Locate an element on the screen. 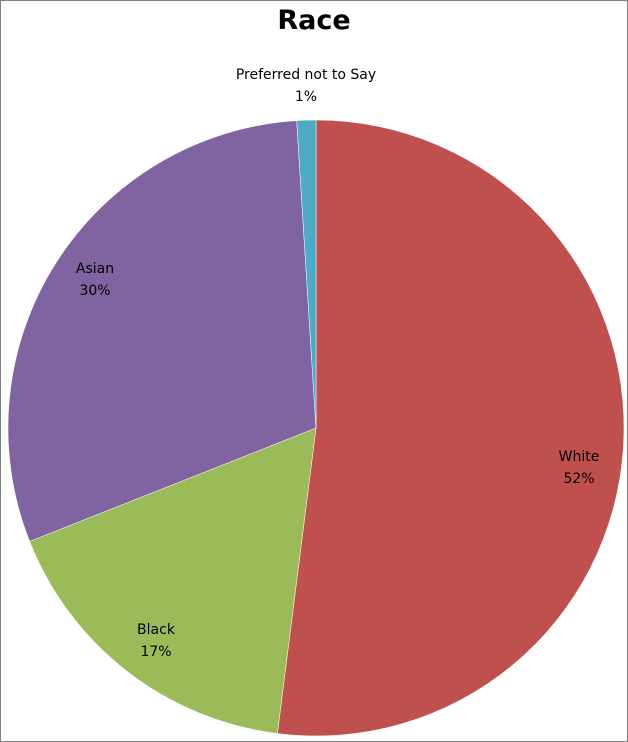  data-label-black-name: Black is located at coordinates (156, 630).